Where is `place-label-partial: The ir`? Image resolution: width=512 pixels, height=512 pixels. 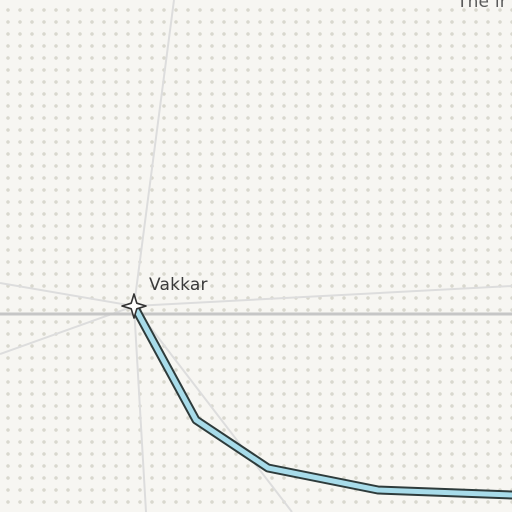 place-label-partial: The ir is located at coordinates (482, 6).